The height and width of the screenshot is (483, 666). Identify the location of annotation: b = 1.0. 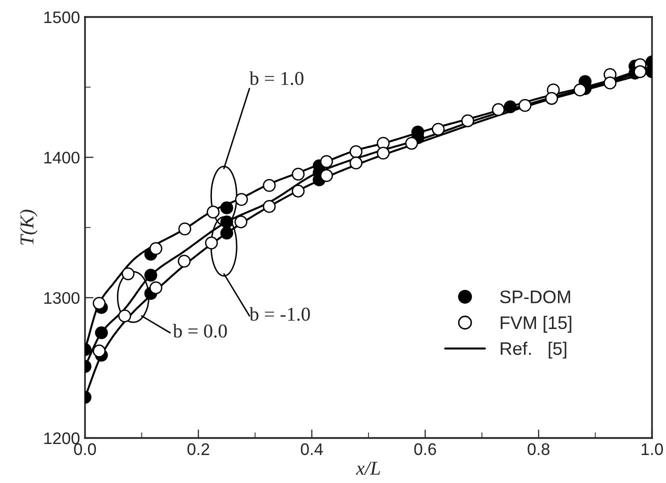
(276, 78).